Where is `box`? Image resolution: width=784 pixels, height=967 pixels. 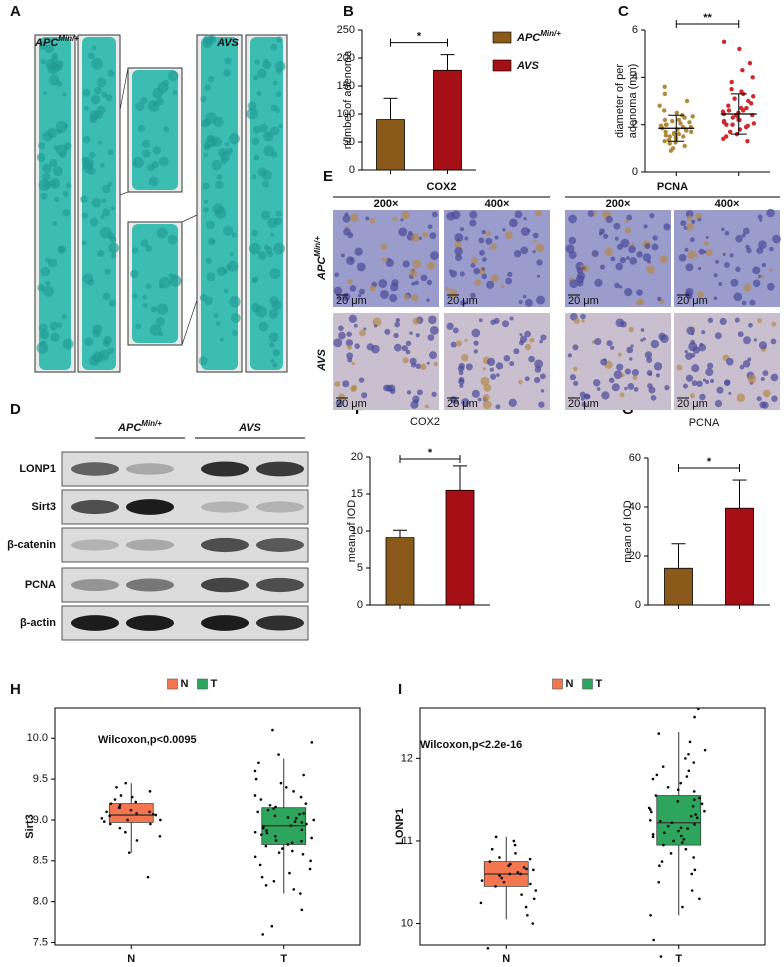
box is located at coordinates (679, 820).